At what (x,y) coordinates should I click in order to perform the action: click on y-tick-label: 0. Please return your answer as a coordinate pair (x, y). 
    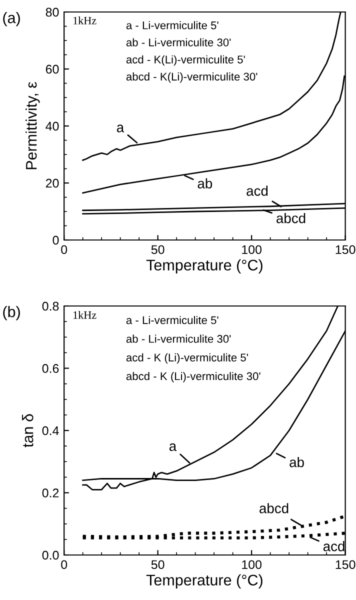
    Looking at the image, I should click on (55, 240).